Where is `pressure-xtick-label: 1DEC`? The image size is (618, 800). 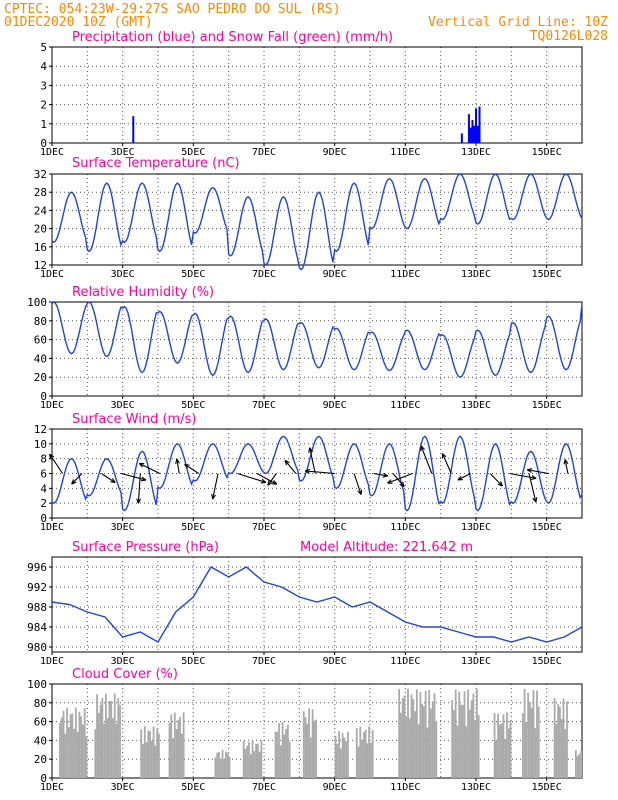
pressure-xtick-label: 1DEC is located at coordinates (52, 661).